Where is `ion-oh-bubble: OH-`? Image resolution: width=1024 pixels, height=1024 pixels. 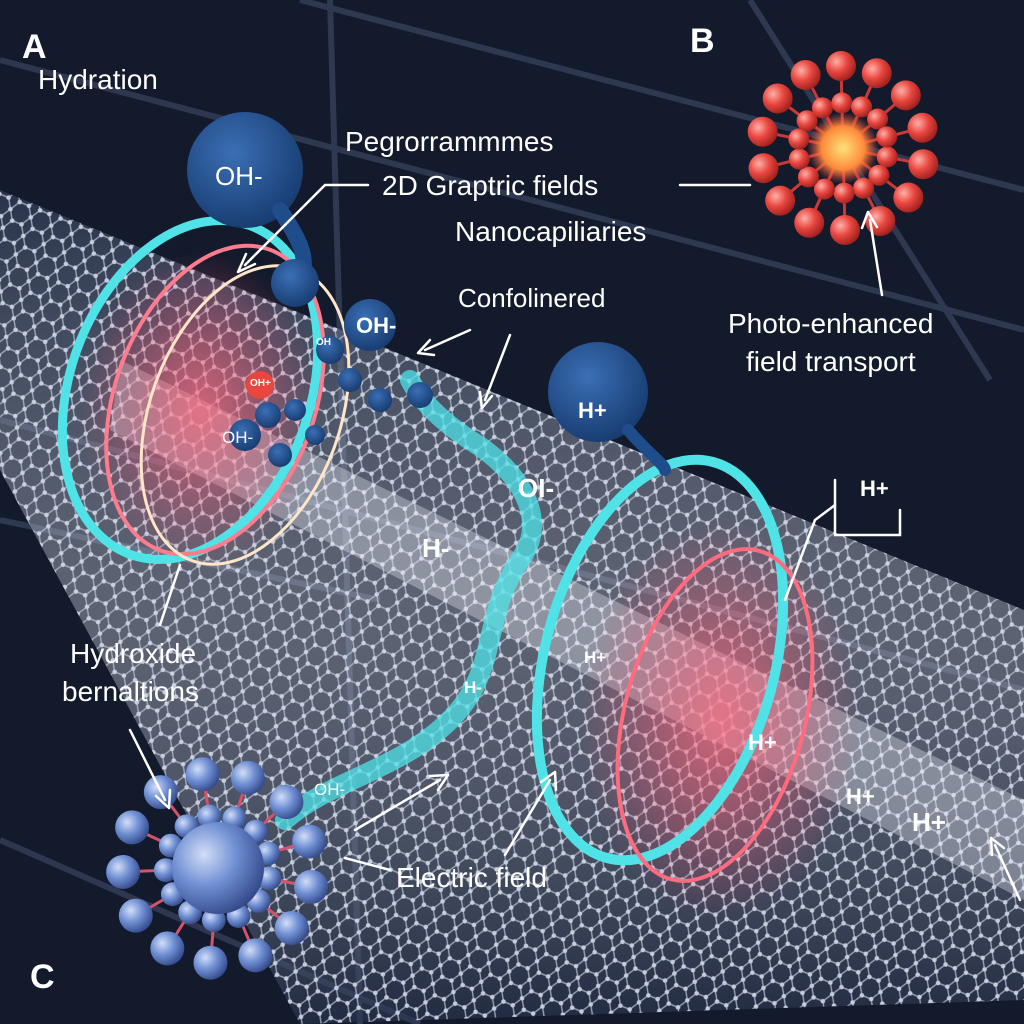
ion-oh-bubble: OH- is located at coordinates (239, 176).